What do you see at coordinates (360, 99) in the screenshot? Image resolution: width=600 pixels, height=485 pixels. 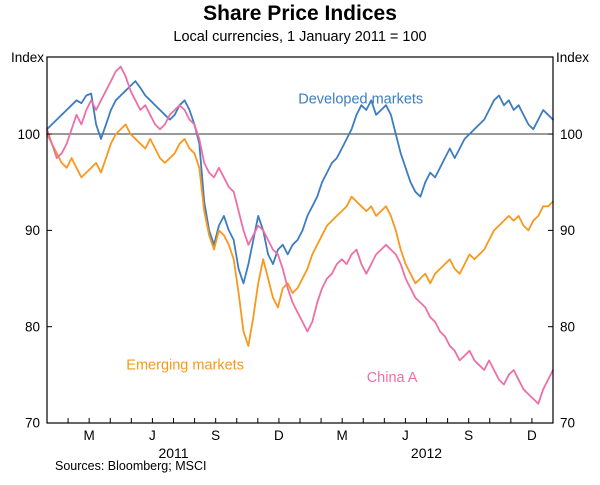 I see `series-annotation: Developed markets` at bounding box center [360, 99].